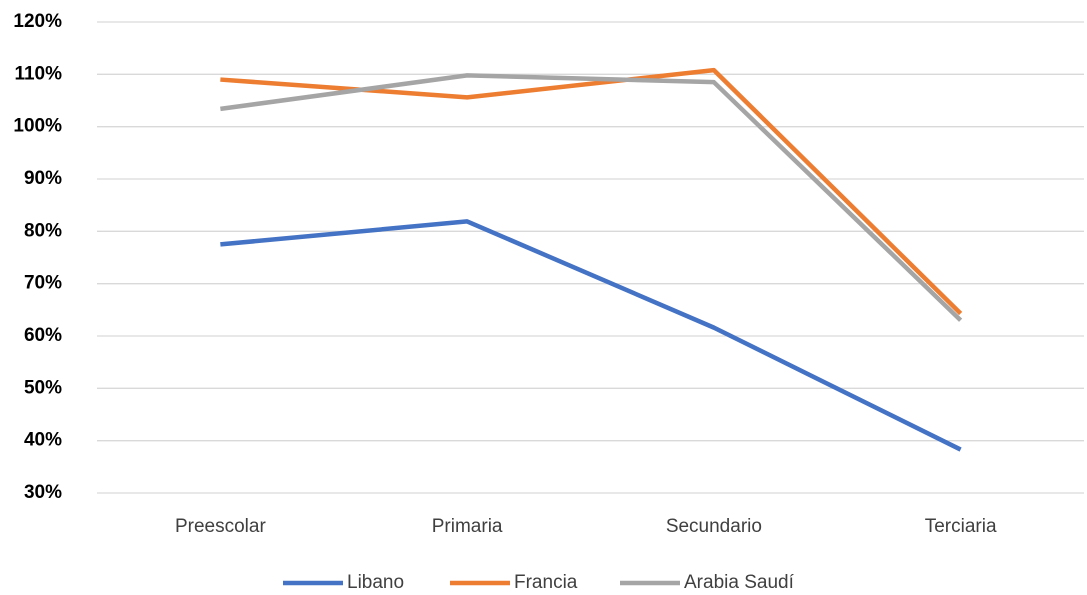 The height and width of the screenshot is (595, 1087). I want to click on x-tick-label: Preescolar, so click(220, 526).